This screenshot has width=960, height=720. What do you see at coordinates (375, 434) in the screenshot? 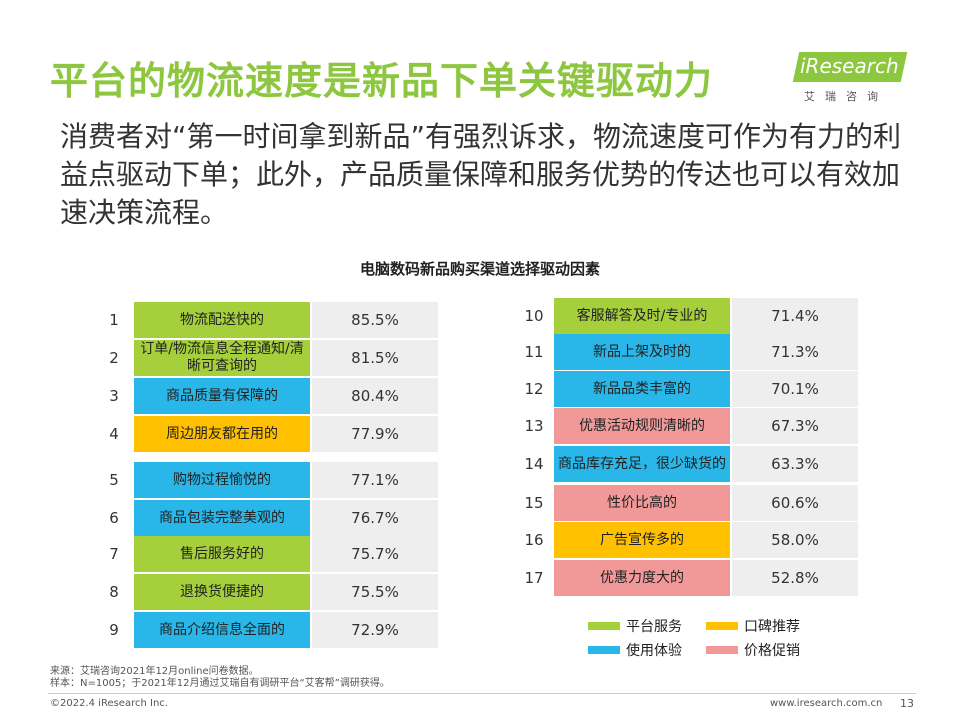
I see `row-value: 77.9%` at bounding box center [375, 434].